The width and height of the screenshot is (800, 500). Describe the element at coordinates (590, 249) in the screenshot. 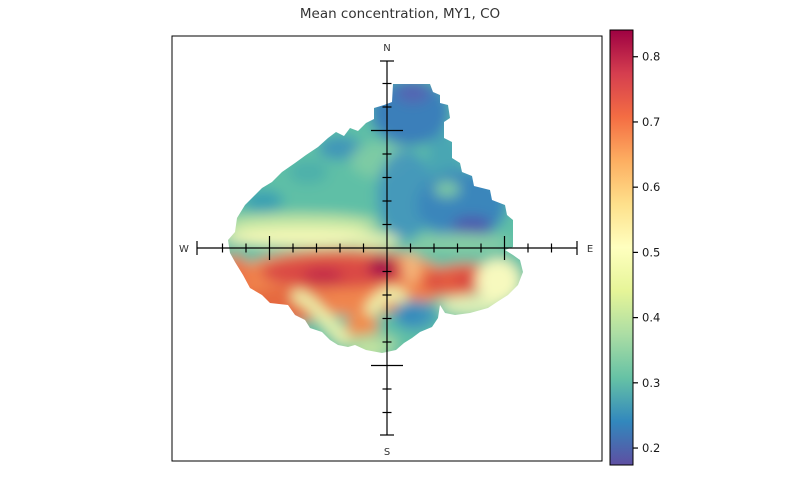

I see `compass-label-east: E` at that location.